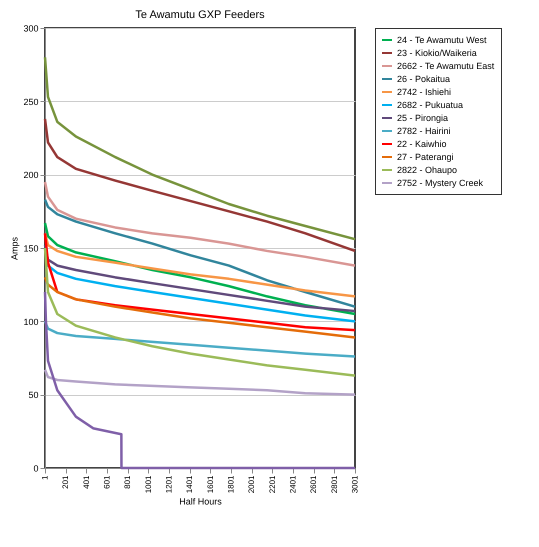  Describe the element at coordinates (14, 248) in the screenshot. I see `y-axis-title: Amps` at that location.